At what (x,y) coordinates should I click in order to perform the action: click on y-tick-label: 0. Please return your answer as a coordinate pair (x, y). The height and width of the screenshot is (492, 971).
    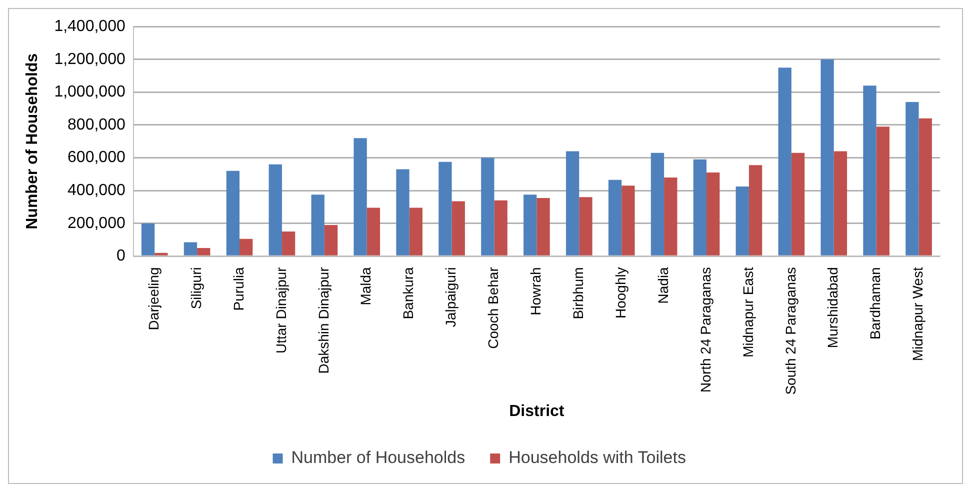
    Looking at the image, I should click on (121, 256).